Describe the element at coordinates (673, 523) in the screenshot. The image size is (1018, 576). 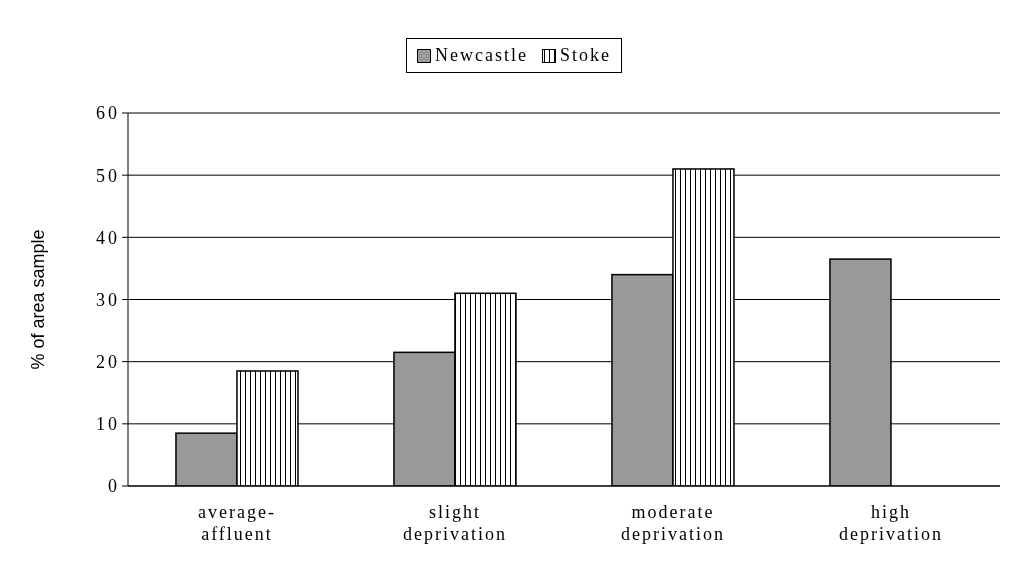
I see `x-tick-label: moderate deprivation` at that location.